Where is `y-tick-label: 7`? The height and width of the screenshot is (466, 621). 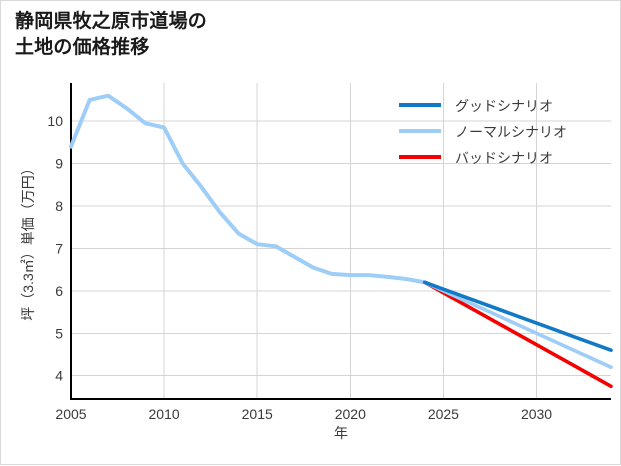
y-tick-label: 7 is located at coordinates (59, 248).